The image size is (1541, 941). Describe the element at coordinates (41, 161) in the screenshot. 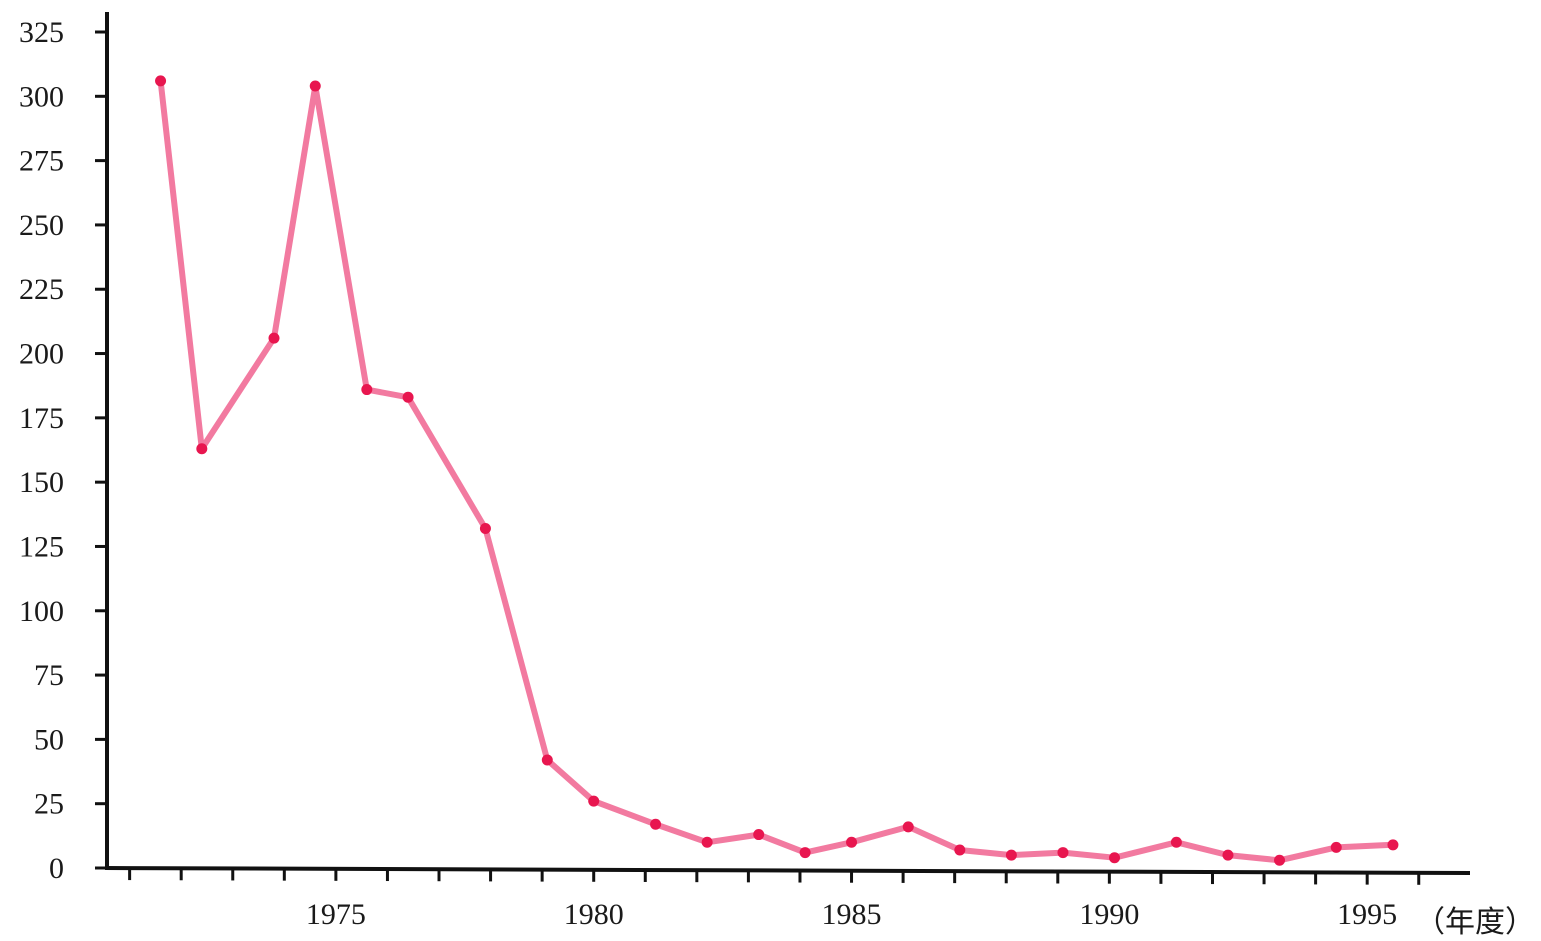

I see `y-tick-label: 275` at that location.